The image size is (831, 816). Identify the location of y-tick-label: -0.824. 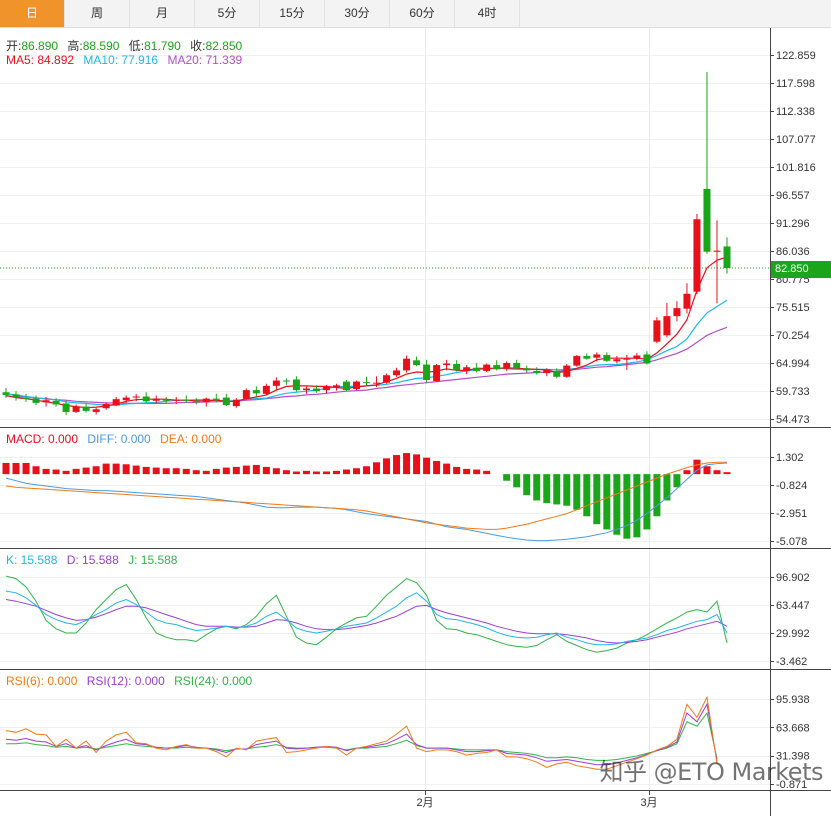
(791, 486).